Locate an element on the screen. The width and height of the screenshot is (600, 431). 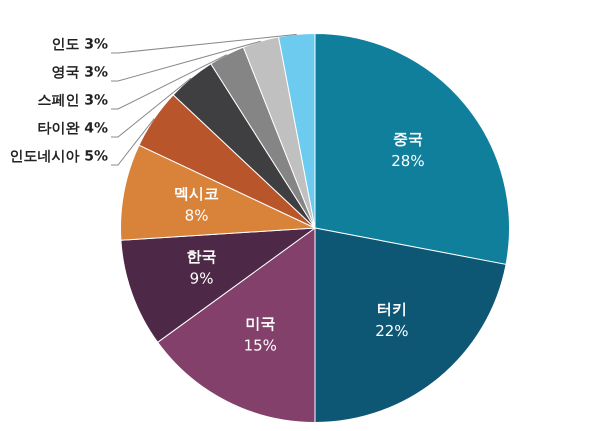
slice-label: 미국 is located at coordinates (260, 323).